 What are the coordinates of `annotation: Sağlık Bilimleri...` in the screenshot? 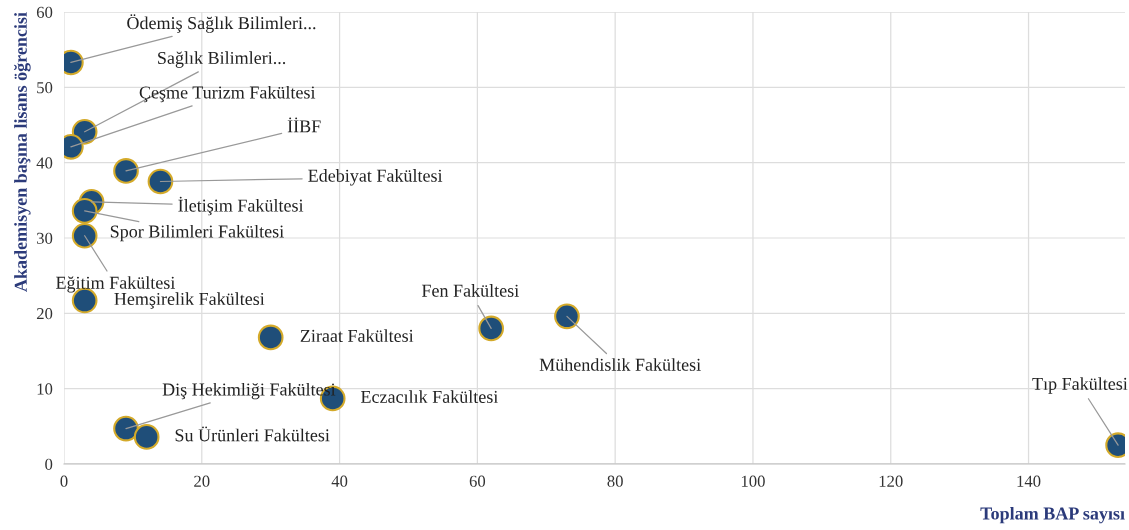 It's located at (222, 59).